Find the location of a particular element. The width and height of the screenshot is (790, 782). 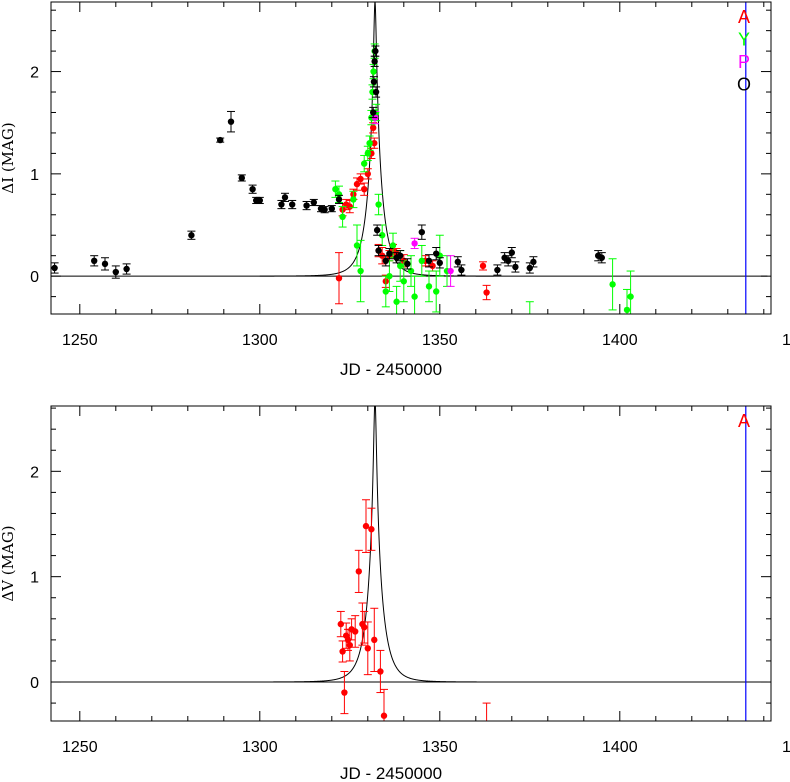

y-tick-label: 0 is located at coordinates (34, 683).